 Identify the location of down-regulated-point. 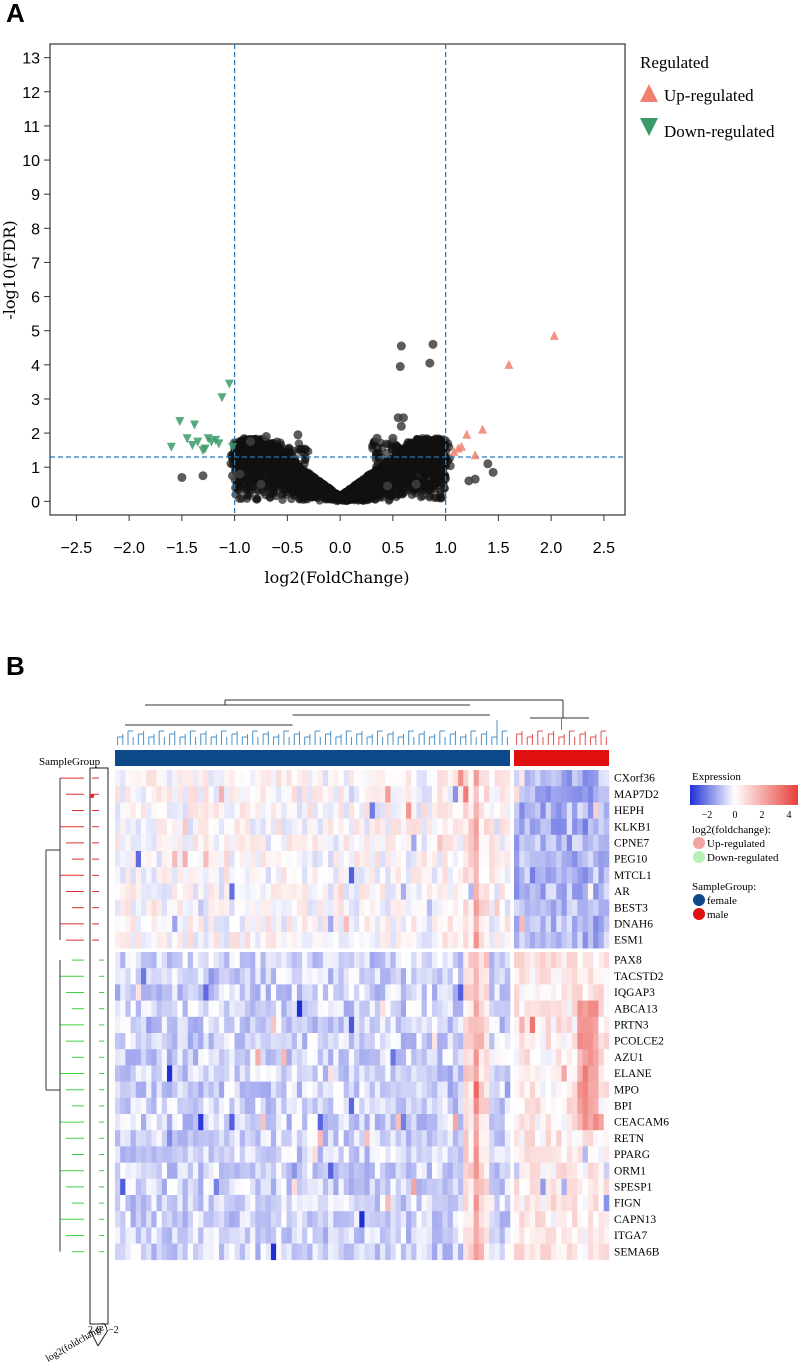
(187, 439).